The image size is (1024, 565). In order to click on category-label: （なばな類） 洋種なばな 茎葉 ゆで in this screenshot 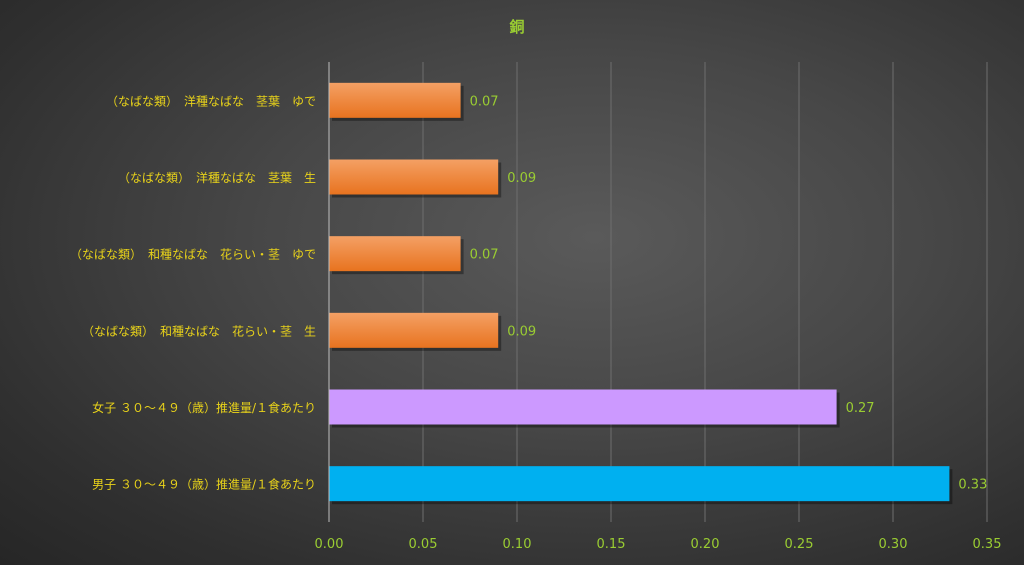, I will do `click(211, 100)`.